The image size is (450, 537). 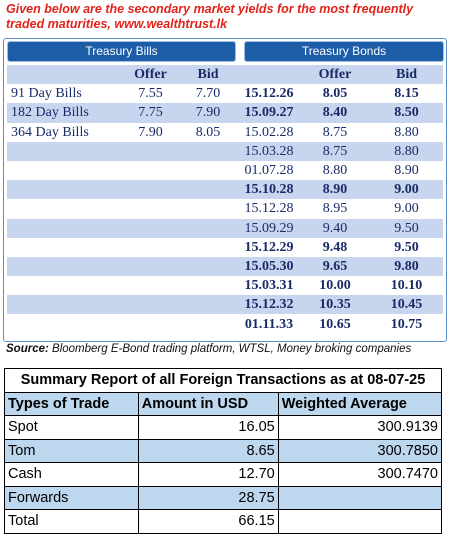 I want to click on amount: 66.15, so click(x=208, y=521).